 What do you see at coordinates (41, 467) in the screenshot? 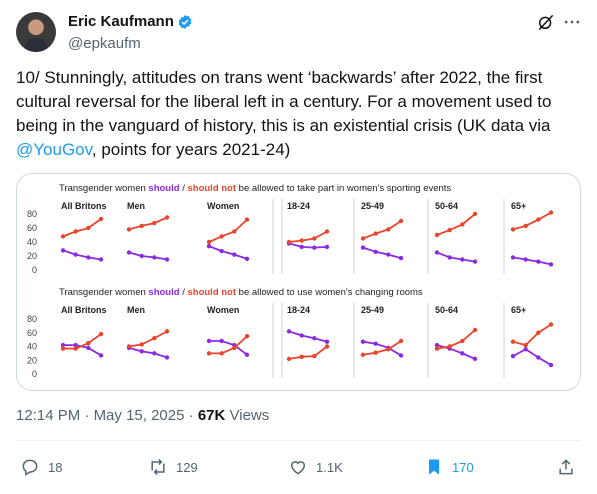
I see `reply-button: 18` at bounding box center [41, 467].